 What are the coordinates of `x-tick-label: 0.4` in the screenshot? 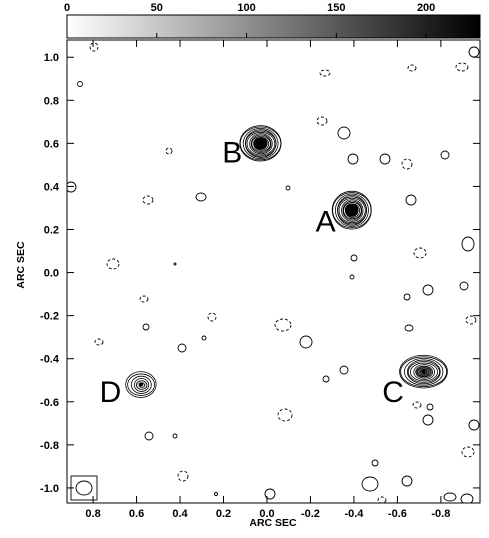 It's located at (180, 514).